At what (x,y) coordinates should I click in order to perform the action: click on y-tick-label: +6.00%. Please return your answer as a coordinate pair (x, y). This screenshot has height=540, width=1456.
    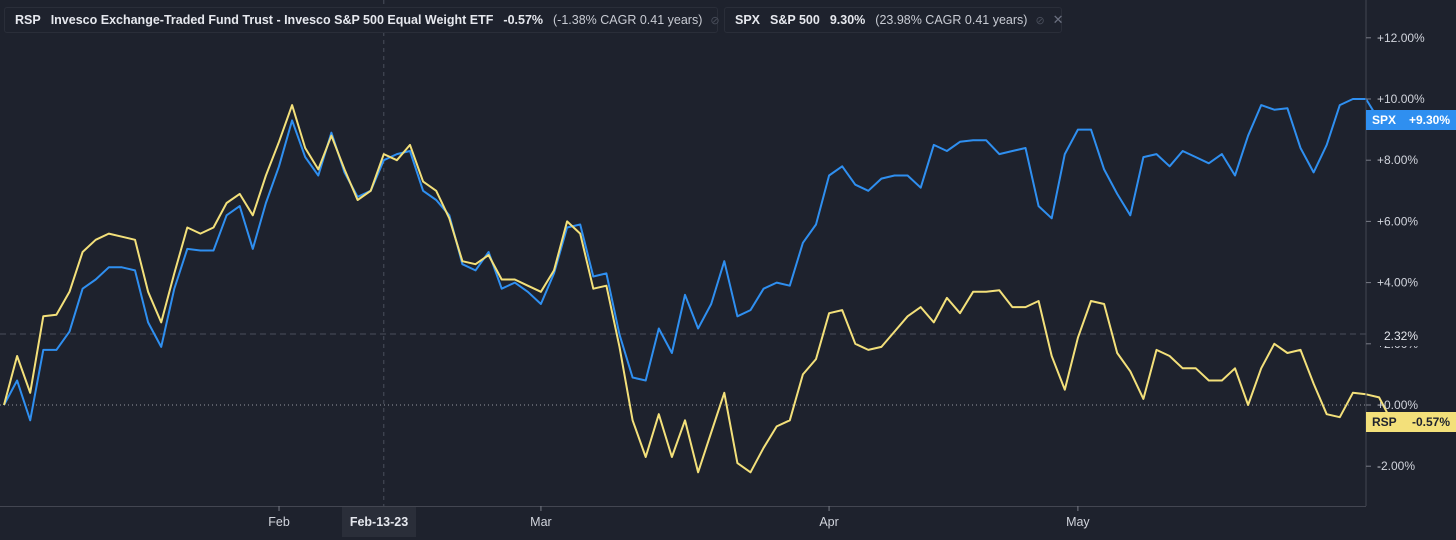
    Looking at the image, I should click on (1397, 221).